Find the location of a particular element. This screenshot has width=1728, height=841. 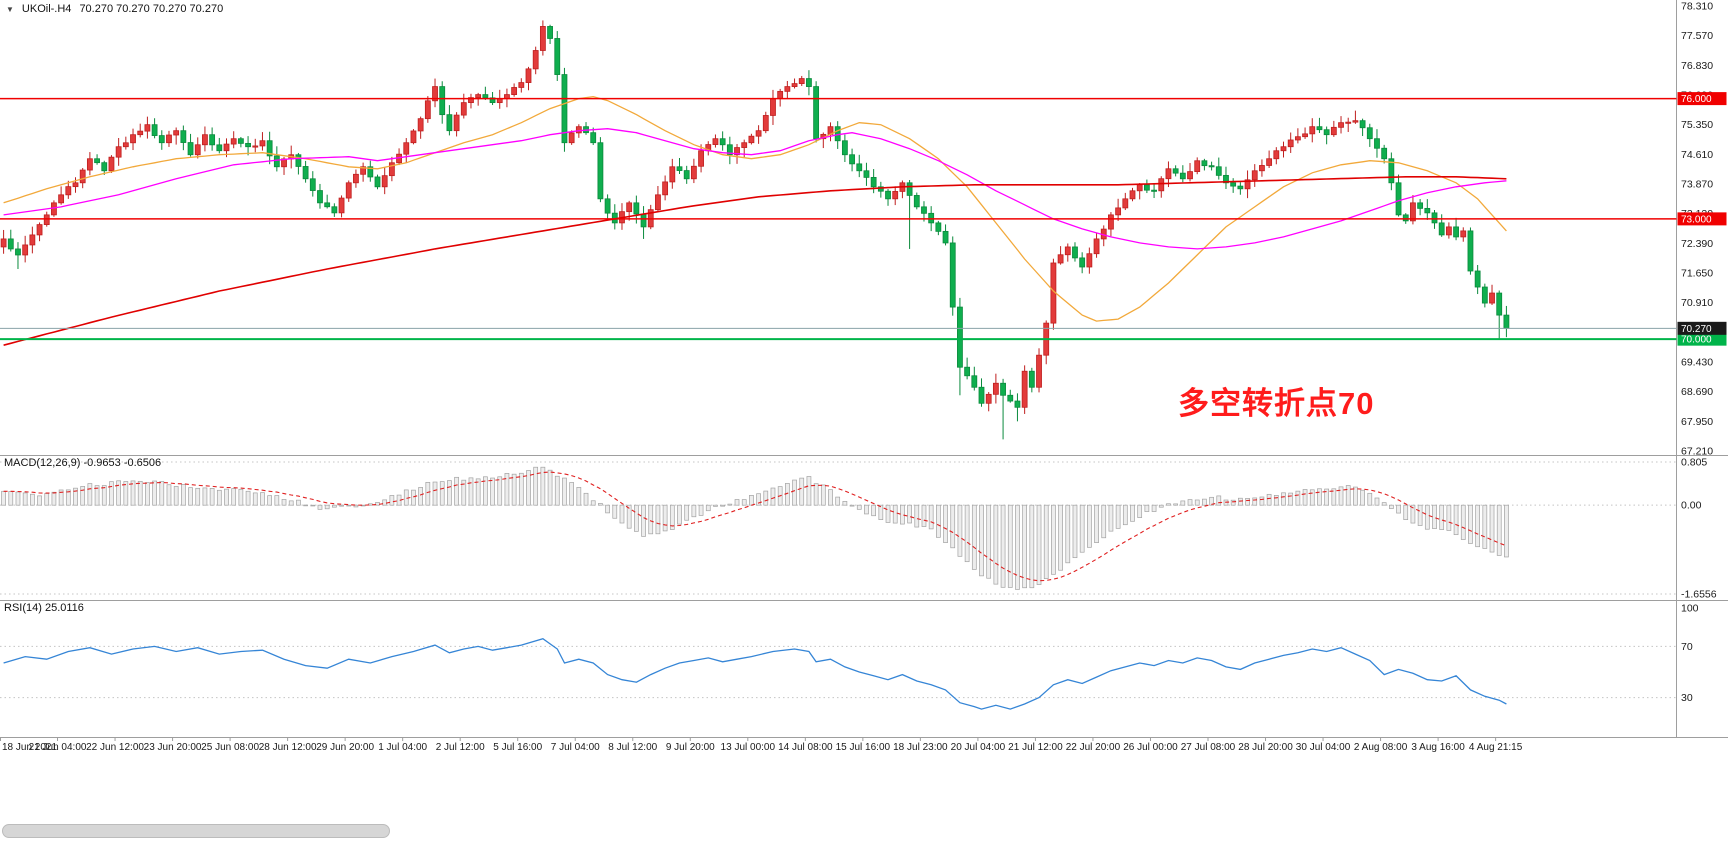

macd-signal-line is located at coordinates (755, 526).